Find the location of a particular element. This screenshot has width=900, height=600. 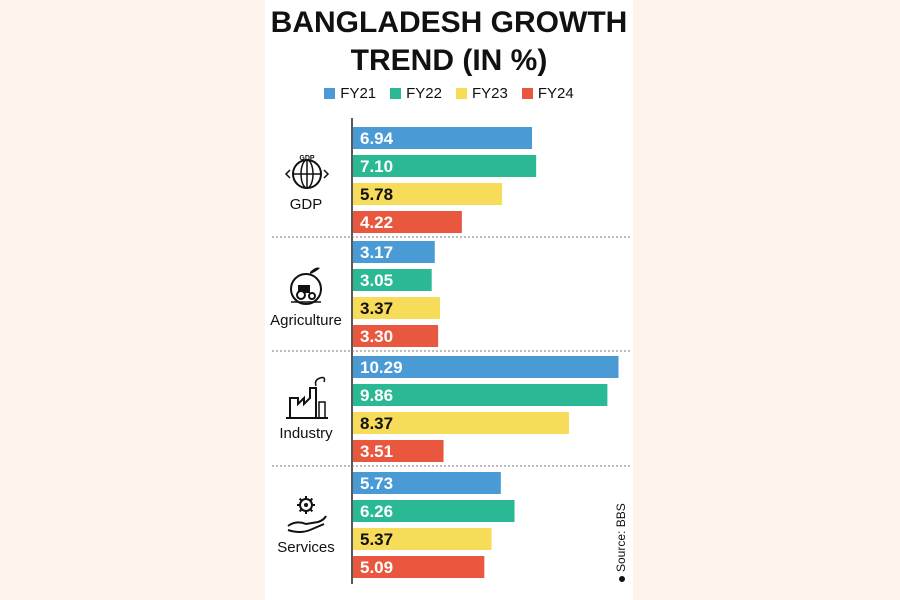

bar-industry-fy21 is located at coordinates (486, 367).